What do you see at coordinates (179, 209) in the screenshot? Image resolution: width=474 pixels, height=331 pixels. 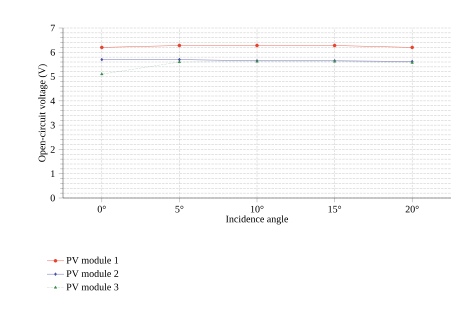 I see `x-tick-label: 5°` at bounding box center [179, 209].